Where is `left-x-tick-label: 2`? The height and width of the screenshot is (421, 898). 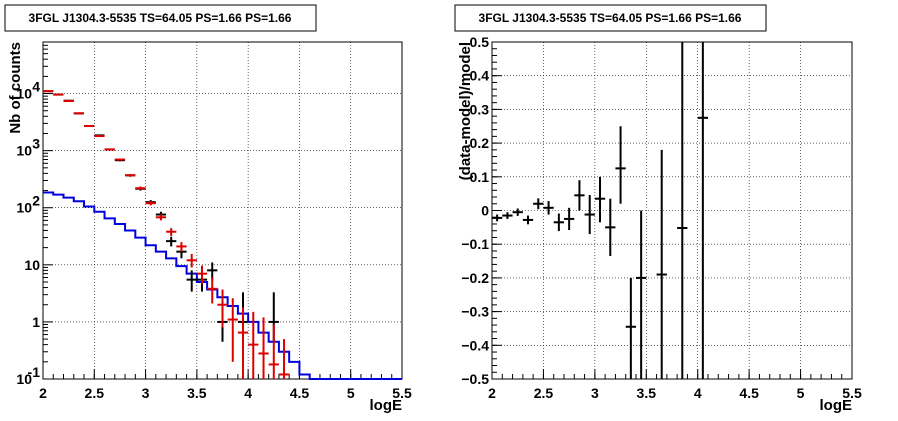 left-x-tick-label: 2 is located at coordinates (43, 393).